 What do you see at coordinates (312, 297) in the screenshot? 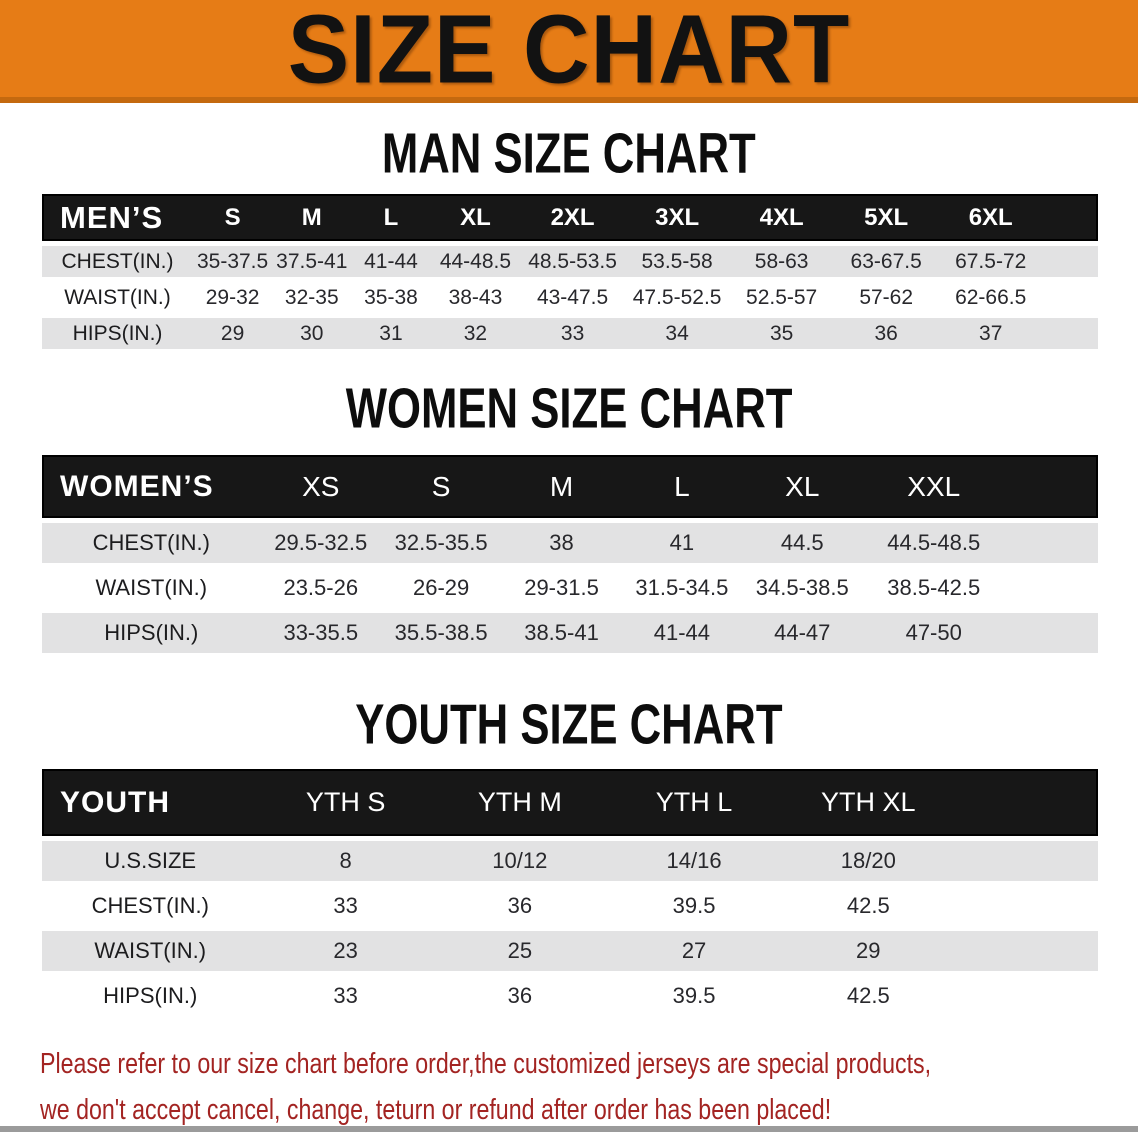
I see `size-value-cell: 32-35` at bounding box center [312, 297].